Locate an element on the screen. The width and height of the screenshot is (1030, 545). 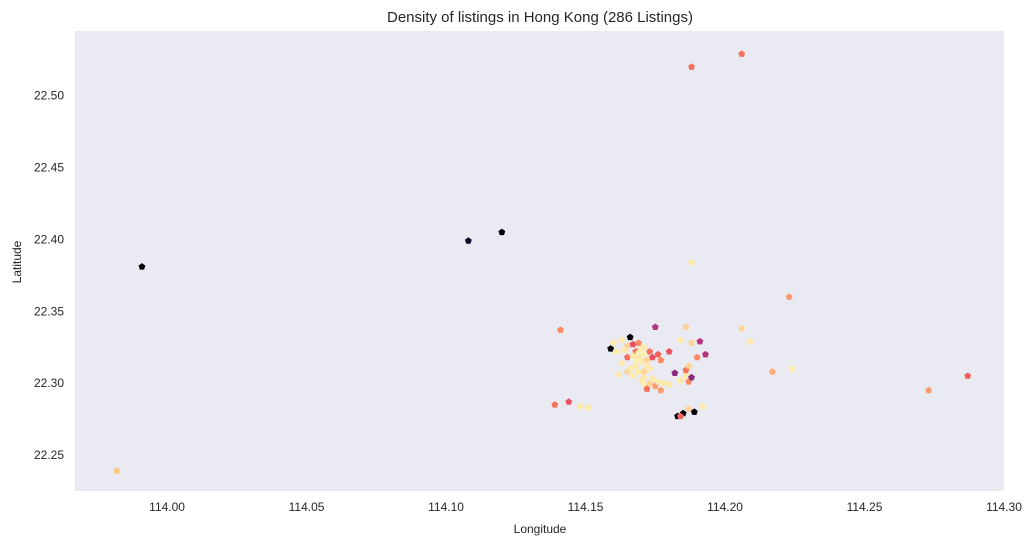
x-tick-label: 114.05 is located at coordinates (307, 507).